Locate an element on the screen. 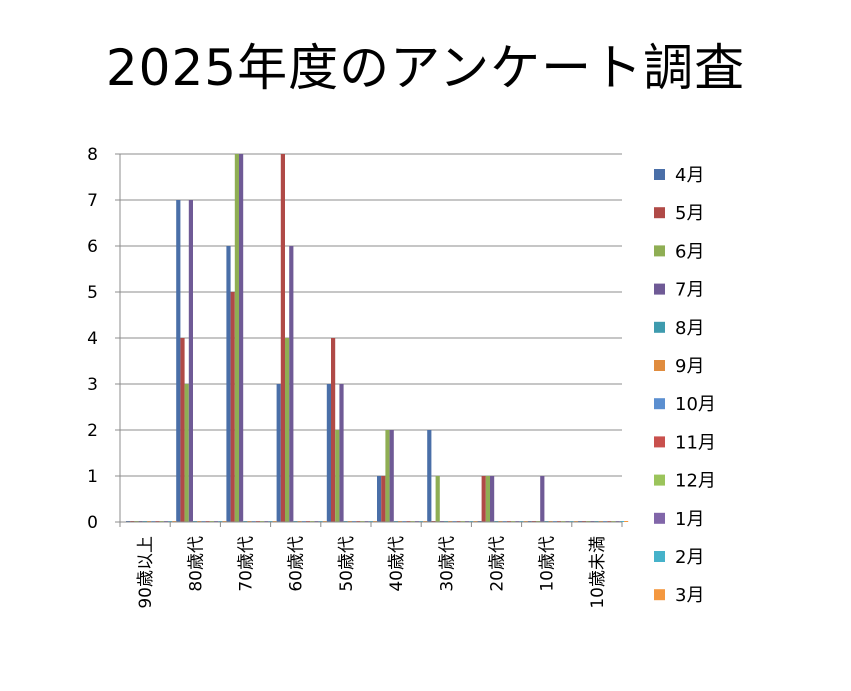  legend-label: 8月 is located at coordinates (689, 328).